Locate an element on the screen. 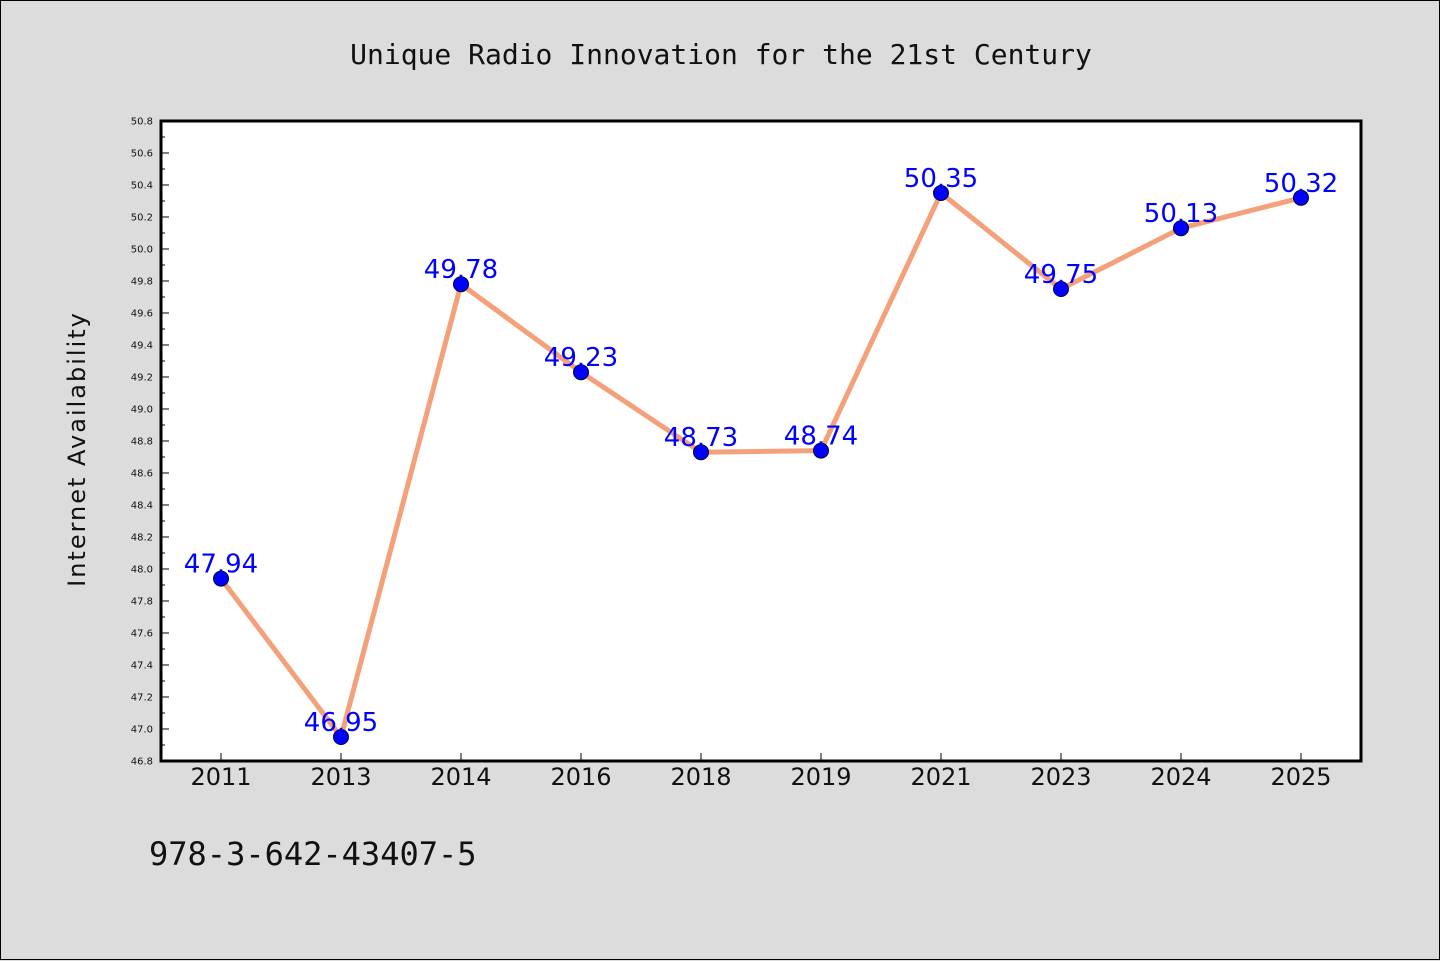 This screenshot has width=1440, height=961. footer-text: 978-3-642-43407-5 is located at coordinates (313, 854).